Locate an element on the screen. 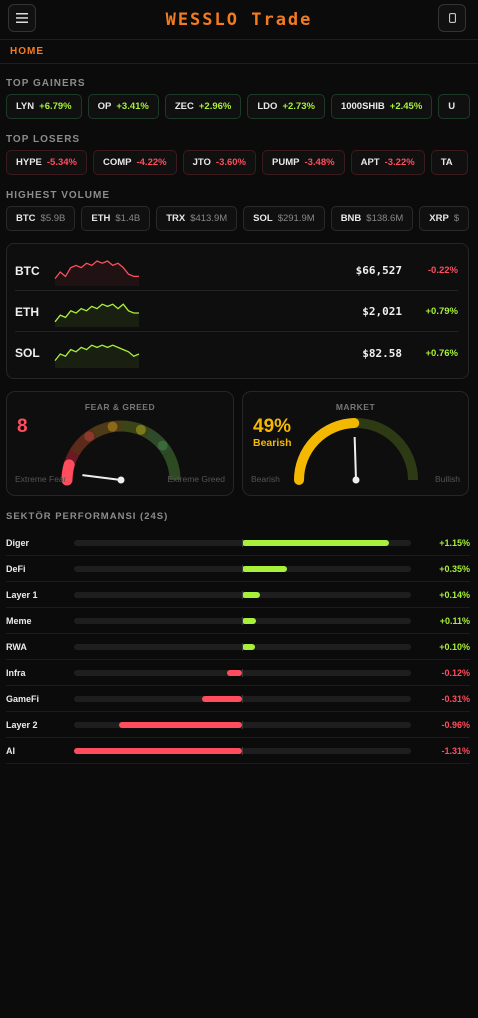 The width and height of the screenshot is (478, 1018). sector-row: Layer 2 -0.96% is located at coordinates (238, 725).